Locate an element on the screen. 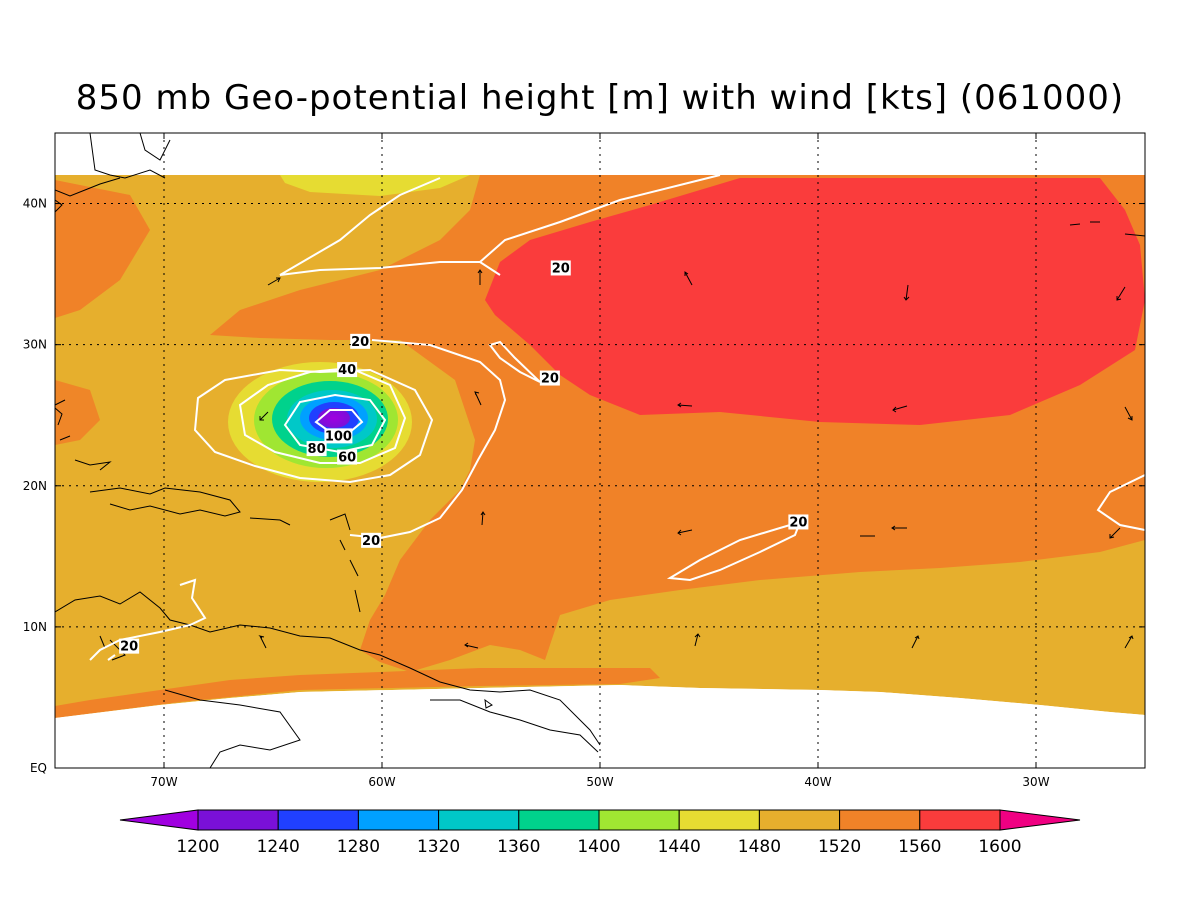  lat-tick-label: 40N is located at coordinates (35, 204).